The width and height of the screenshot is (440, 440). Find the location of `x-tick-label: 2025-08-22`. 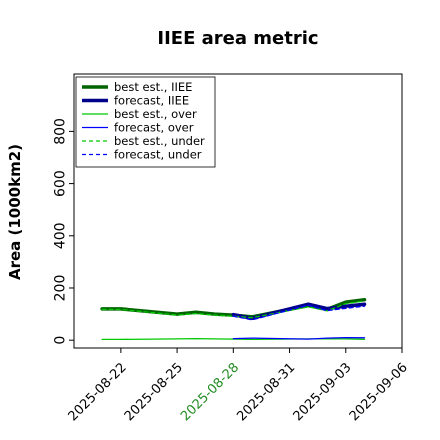

x-tick-label: 2025-08-22 is located at coordinates (98, 392).